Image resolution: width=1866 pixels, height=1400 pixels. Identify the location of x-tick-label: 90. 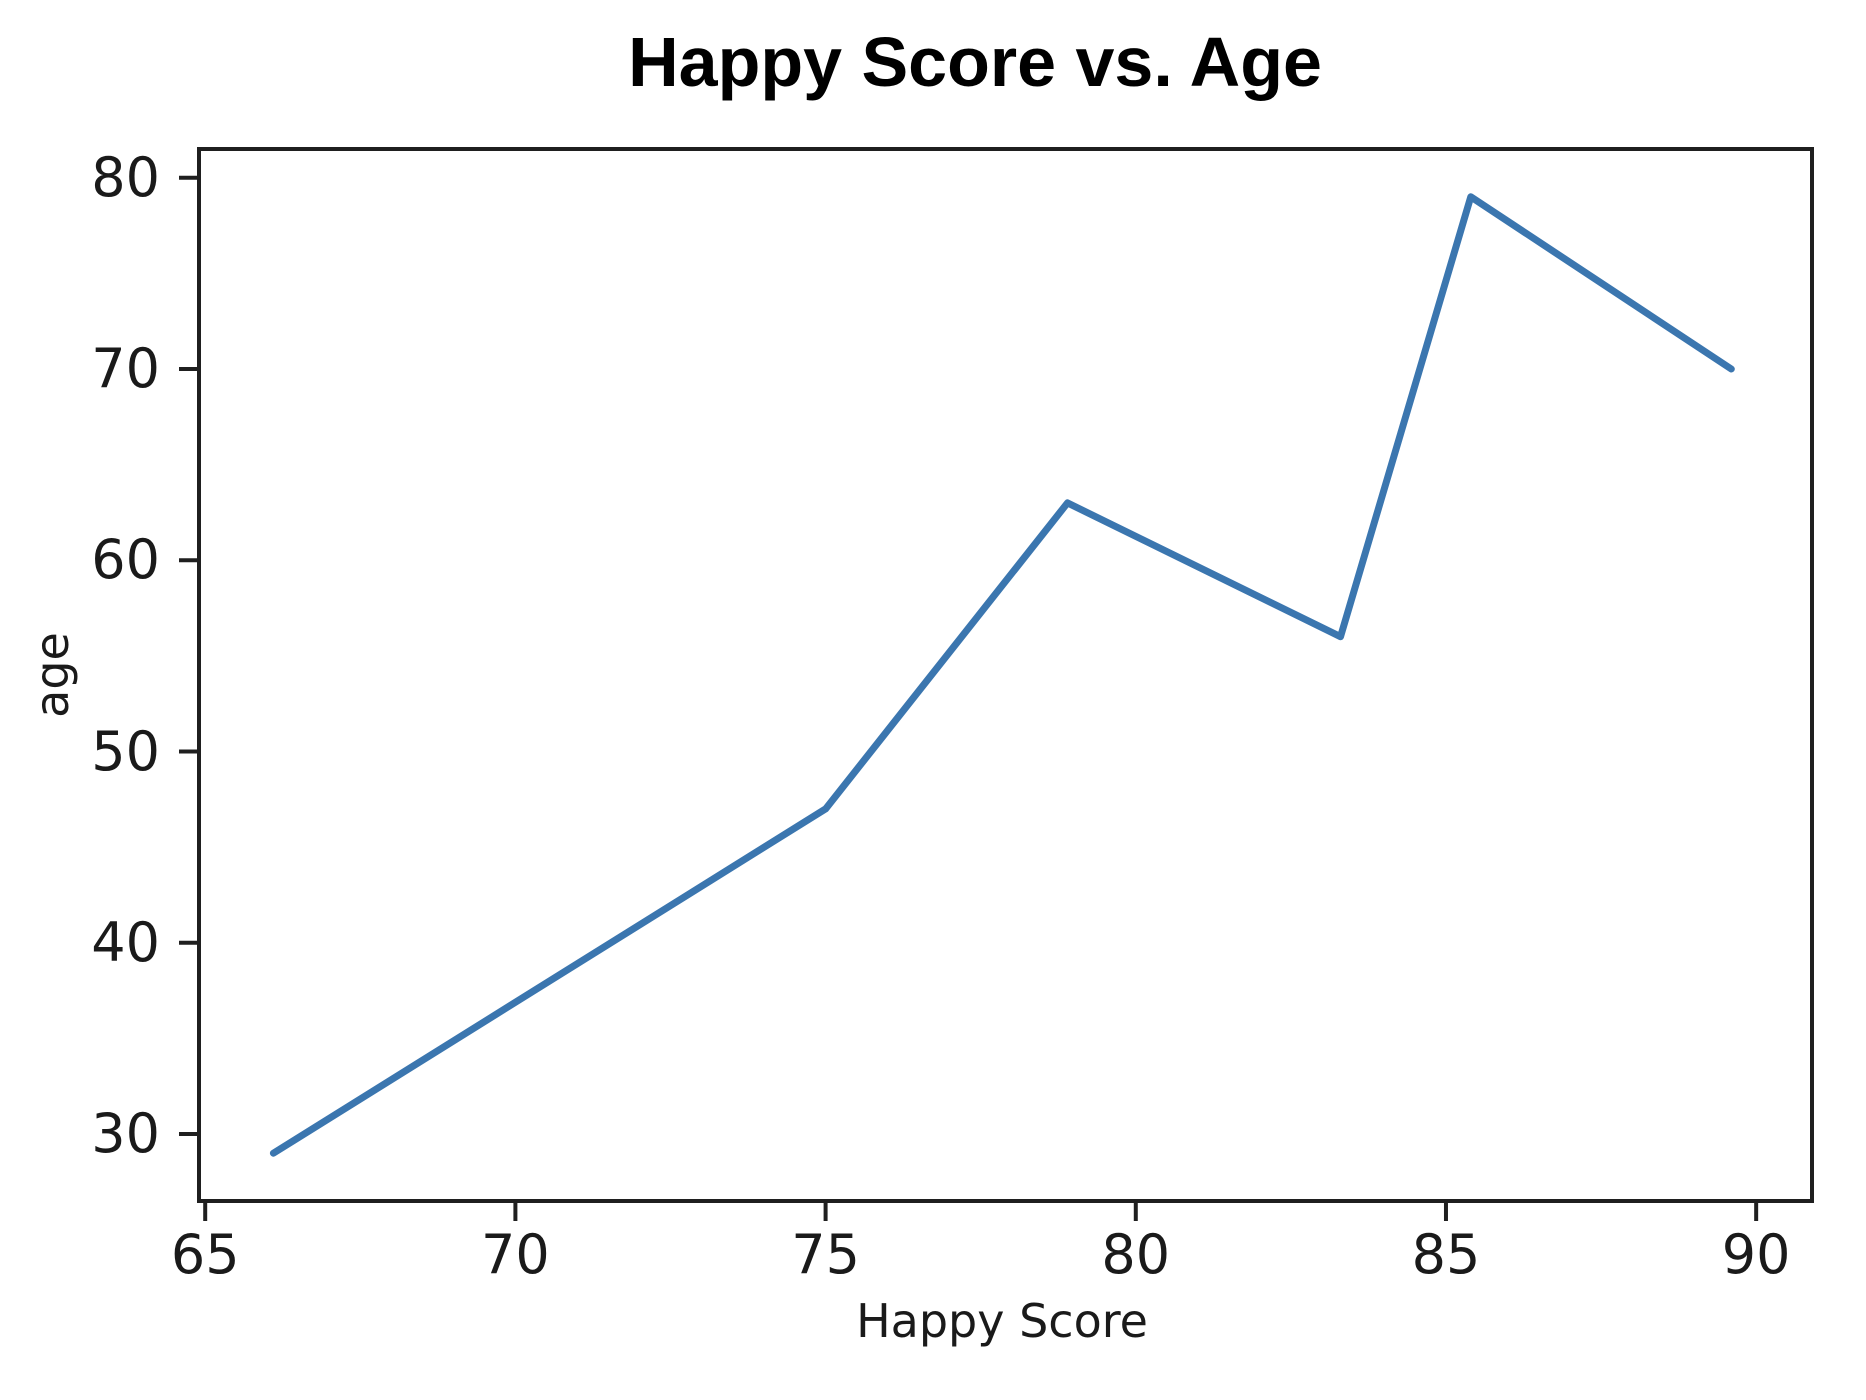
(1756, 1254).